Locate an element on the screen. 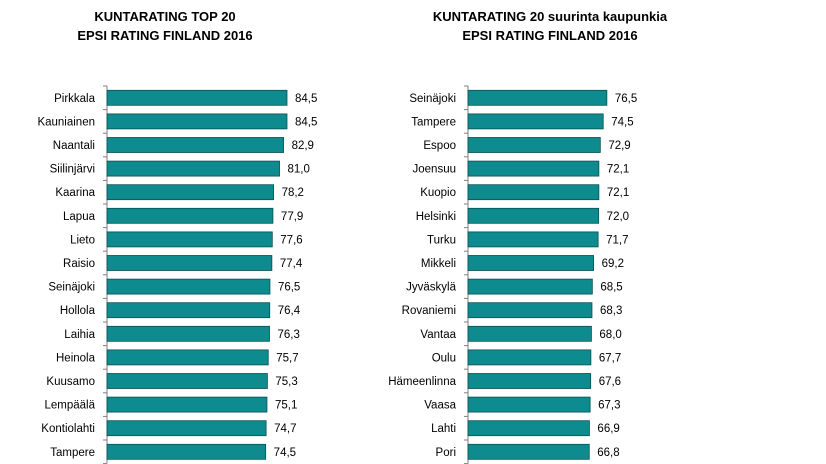 Image resolution: width=826 pixels, height=464 pixels. left-category-label: Lempäälä is located at coordinates (69, 406).